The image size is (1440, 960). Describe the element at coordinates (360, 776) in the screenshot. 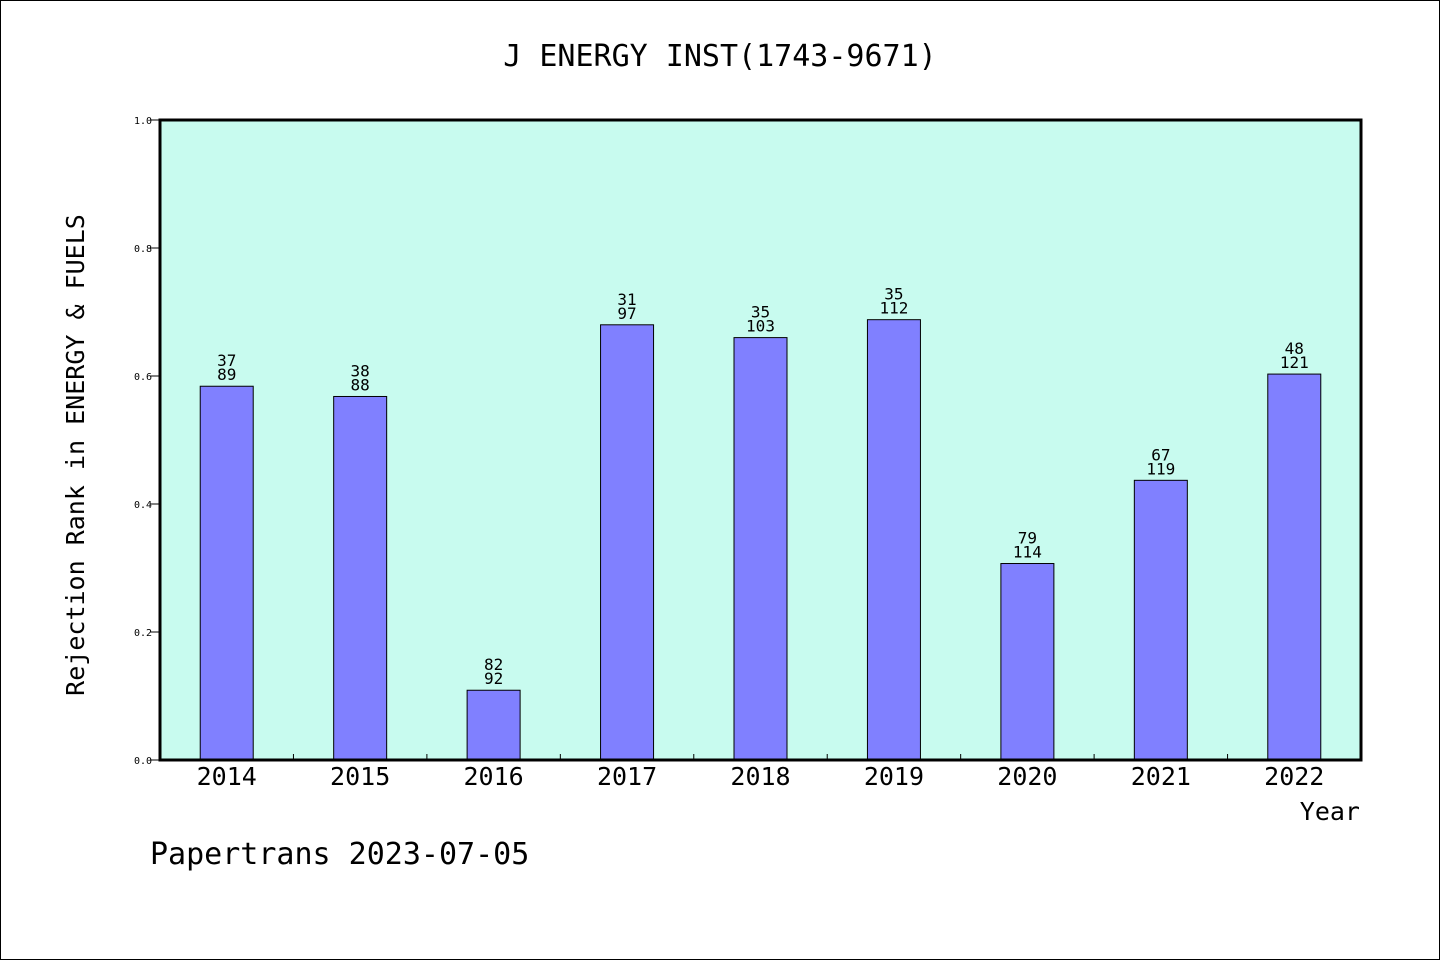

I see `x-tick-label: 2015` at that location.